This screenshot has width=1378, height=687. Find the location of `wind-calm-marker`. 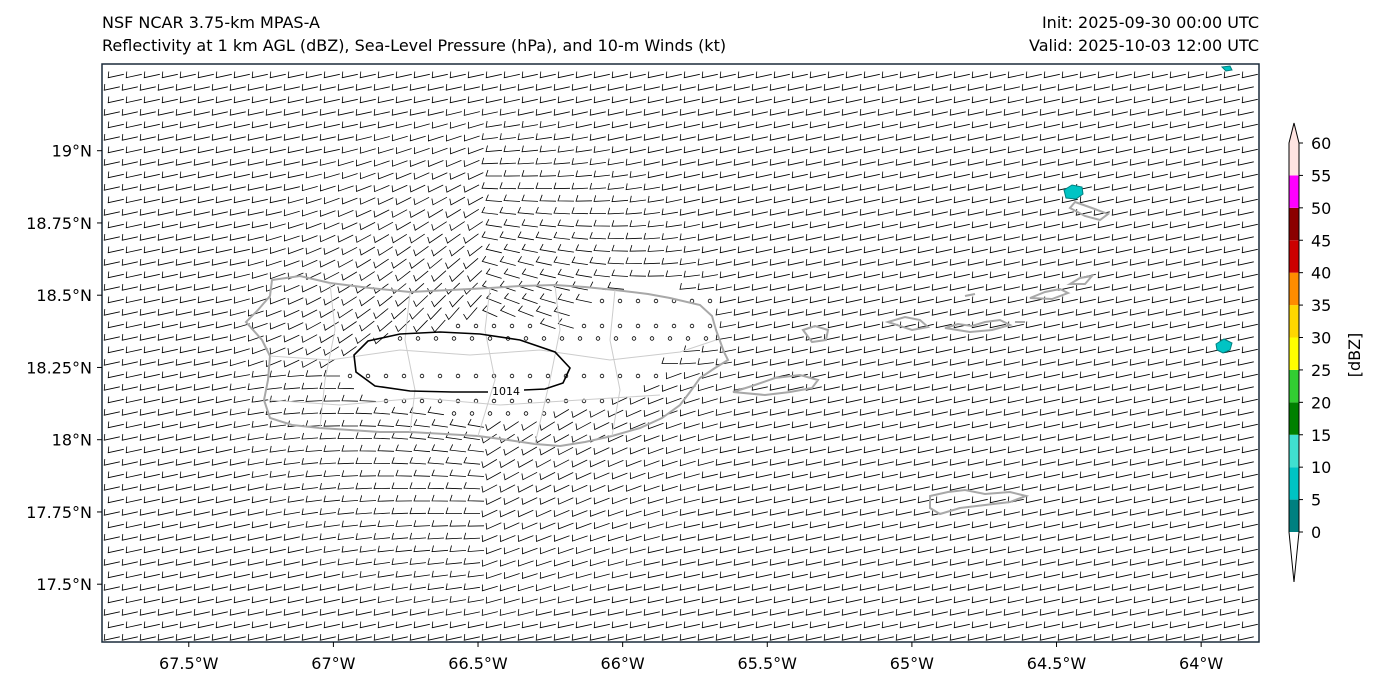

wind-calm-marker is located at coordinates (602, 401).